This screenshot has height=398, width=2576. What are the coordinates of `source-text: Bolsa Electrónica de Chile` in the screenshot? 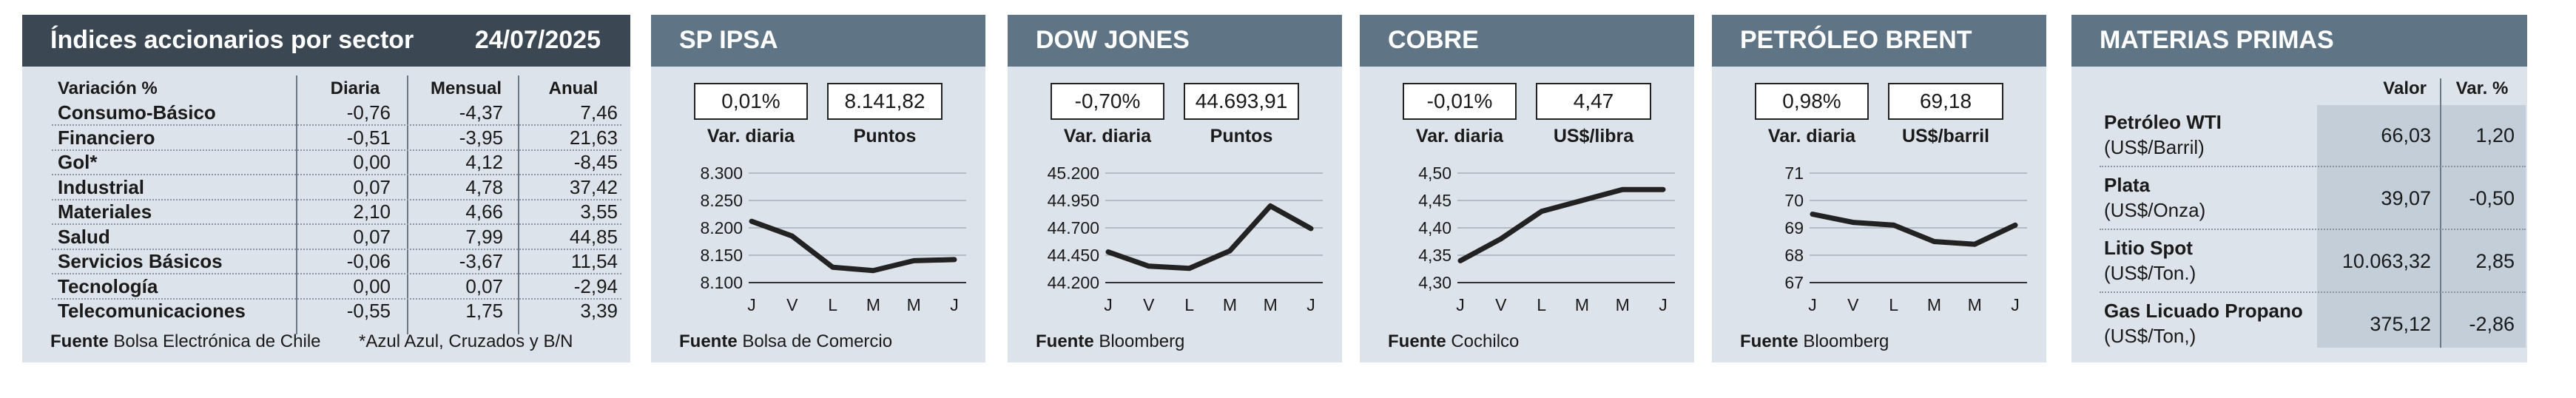 It's located at (217, 341).